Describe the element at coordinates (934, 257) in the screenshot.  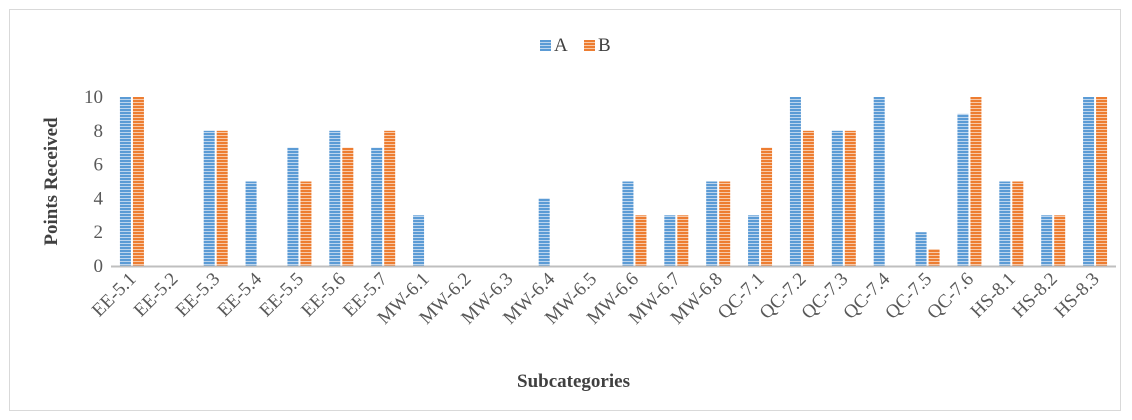
I see `bar-b-qc-7.5` at that location.